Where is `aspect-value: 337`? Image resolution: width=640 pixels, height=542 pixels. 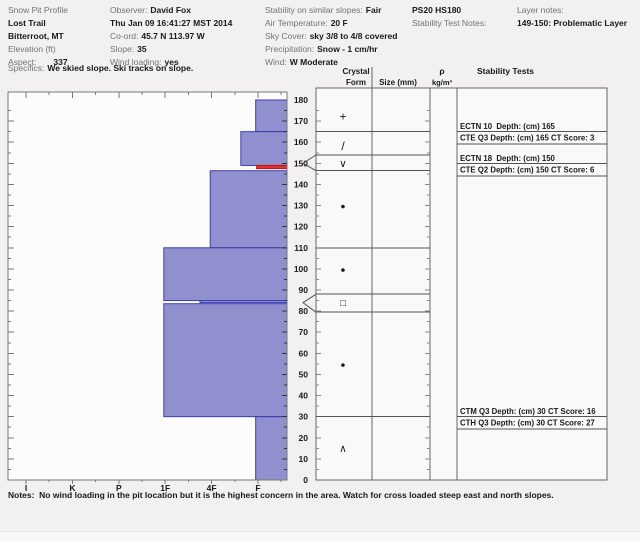
aspect-value: 337 is located at coordinates (60, 62).